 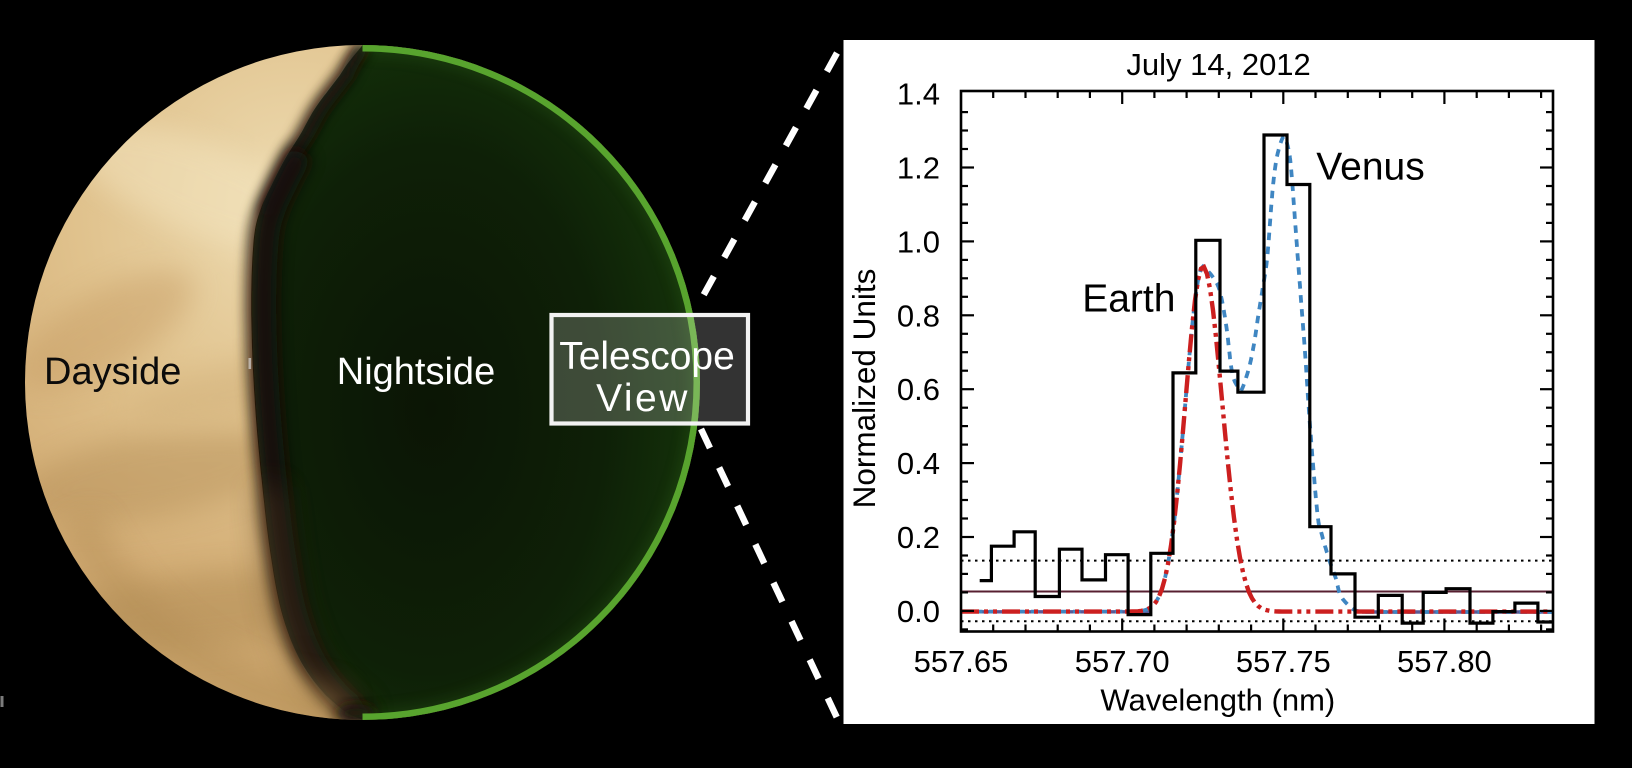 What do you see at coordinates (918, 315) in the screenshot?
I see `svg-text: 0.8` at bounding box center [918, 315].